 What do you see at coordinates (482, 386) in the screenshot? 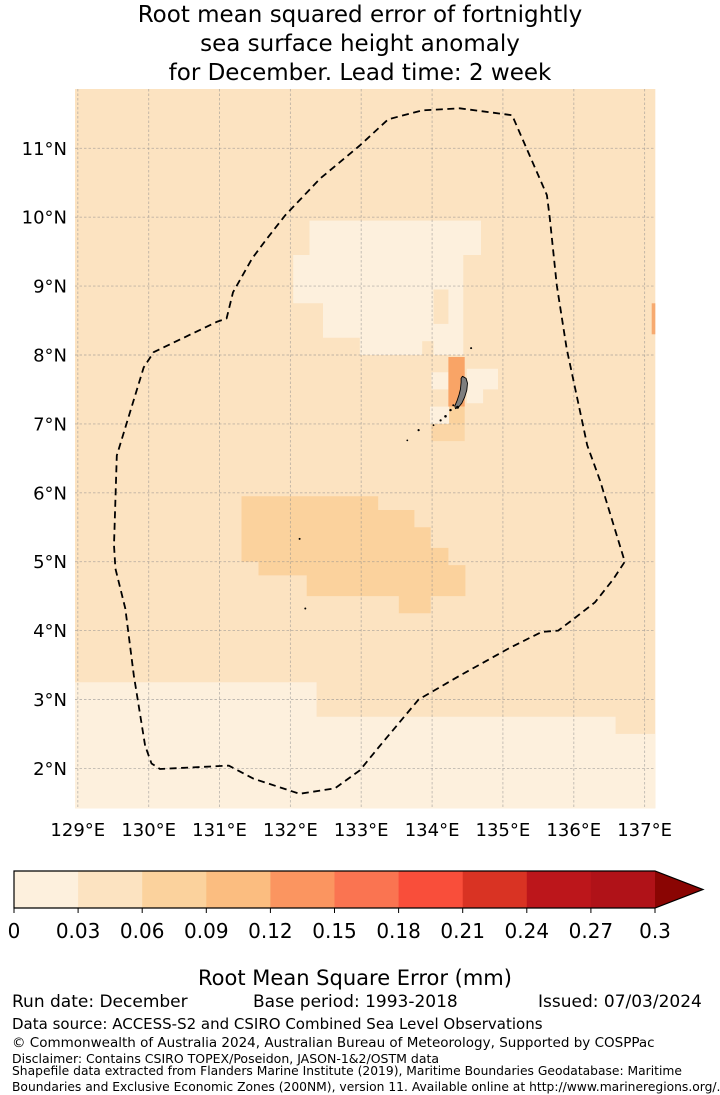
I see `rmse-region-island-east-pale` at bounding box center [482, 386].